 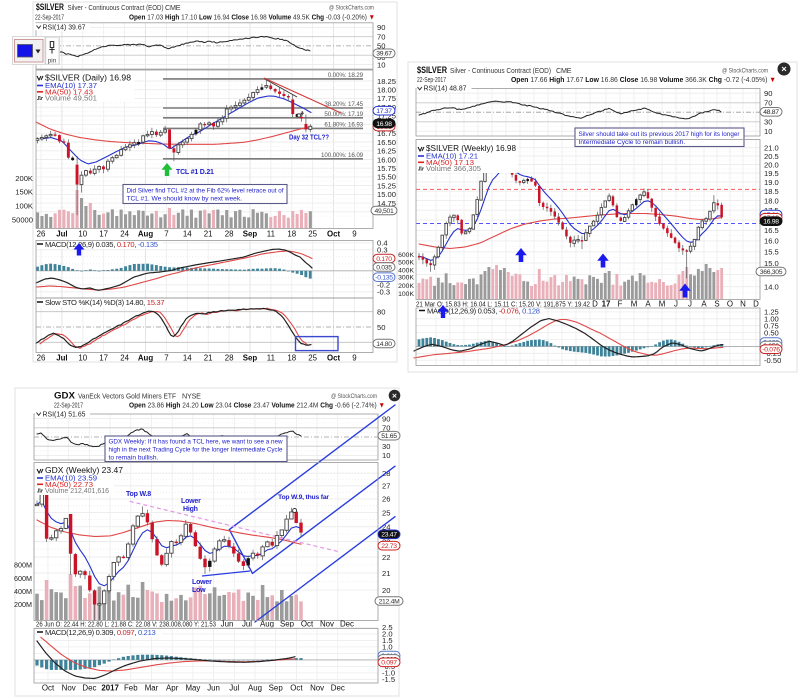 I want to click on svg-text: 20, so click(x=386, y=590).